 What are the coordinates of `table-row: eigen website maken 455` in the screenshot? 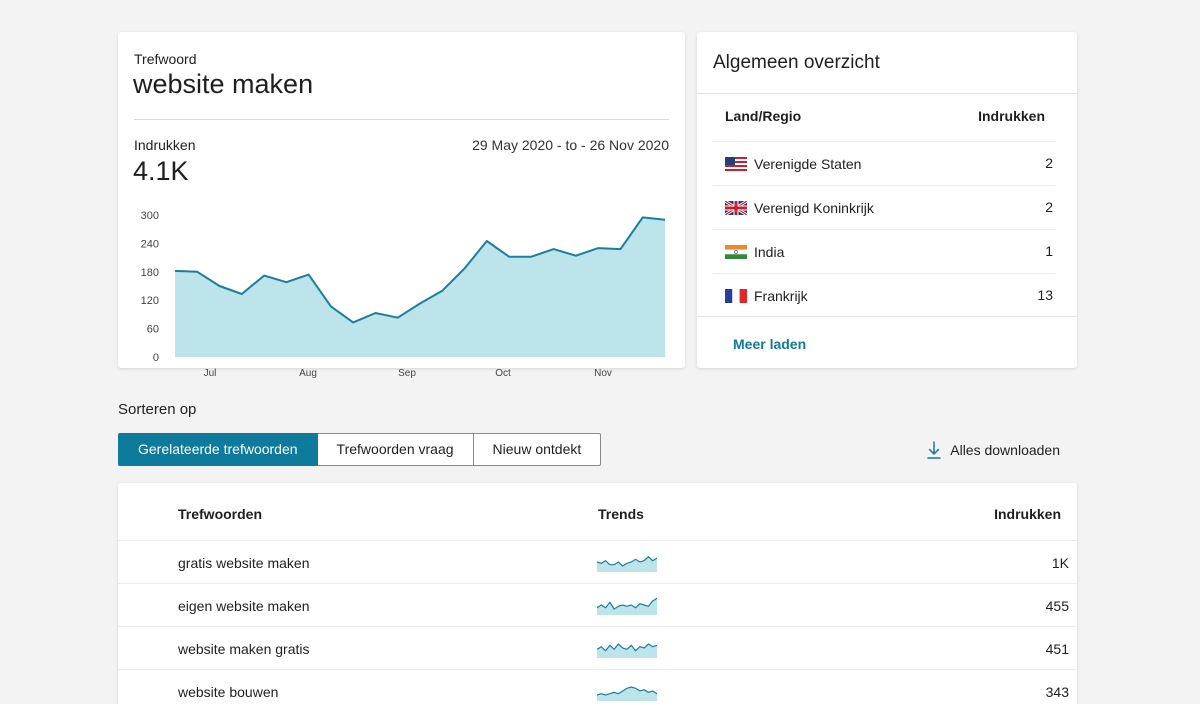 It's located at (597, 604).